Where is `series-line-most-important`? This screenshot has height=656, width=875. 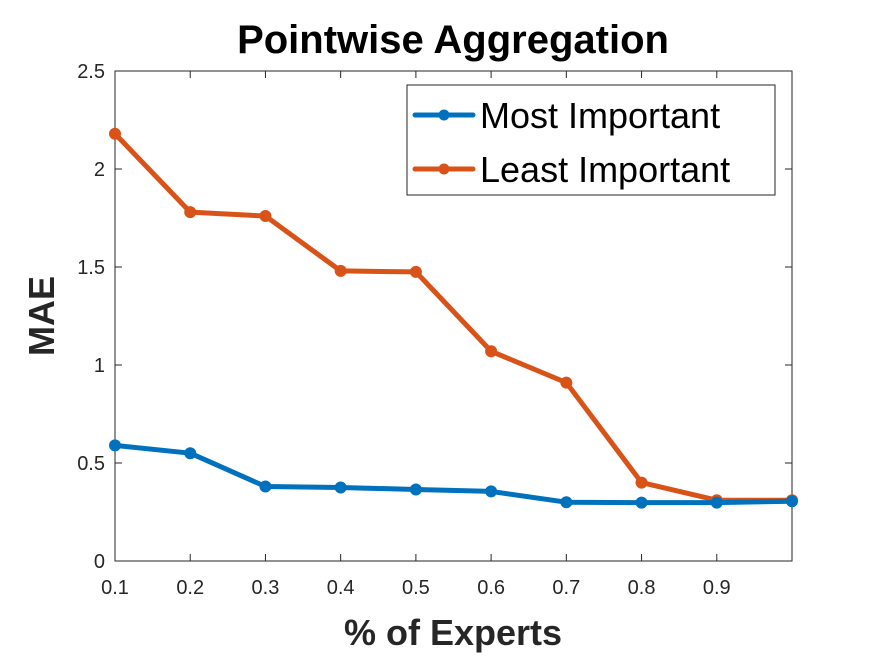
series-line-most-important is located at coordinates (453, 474).